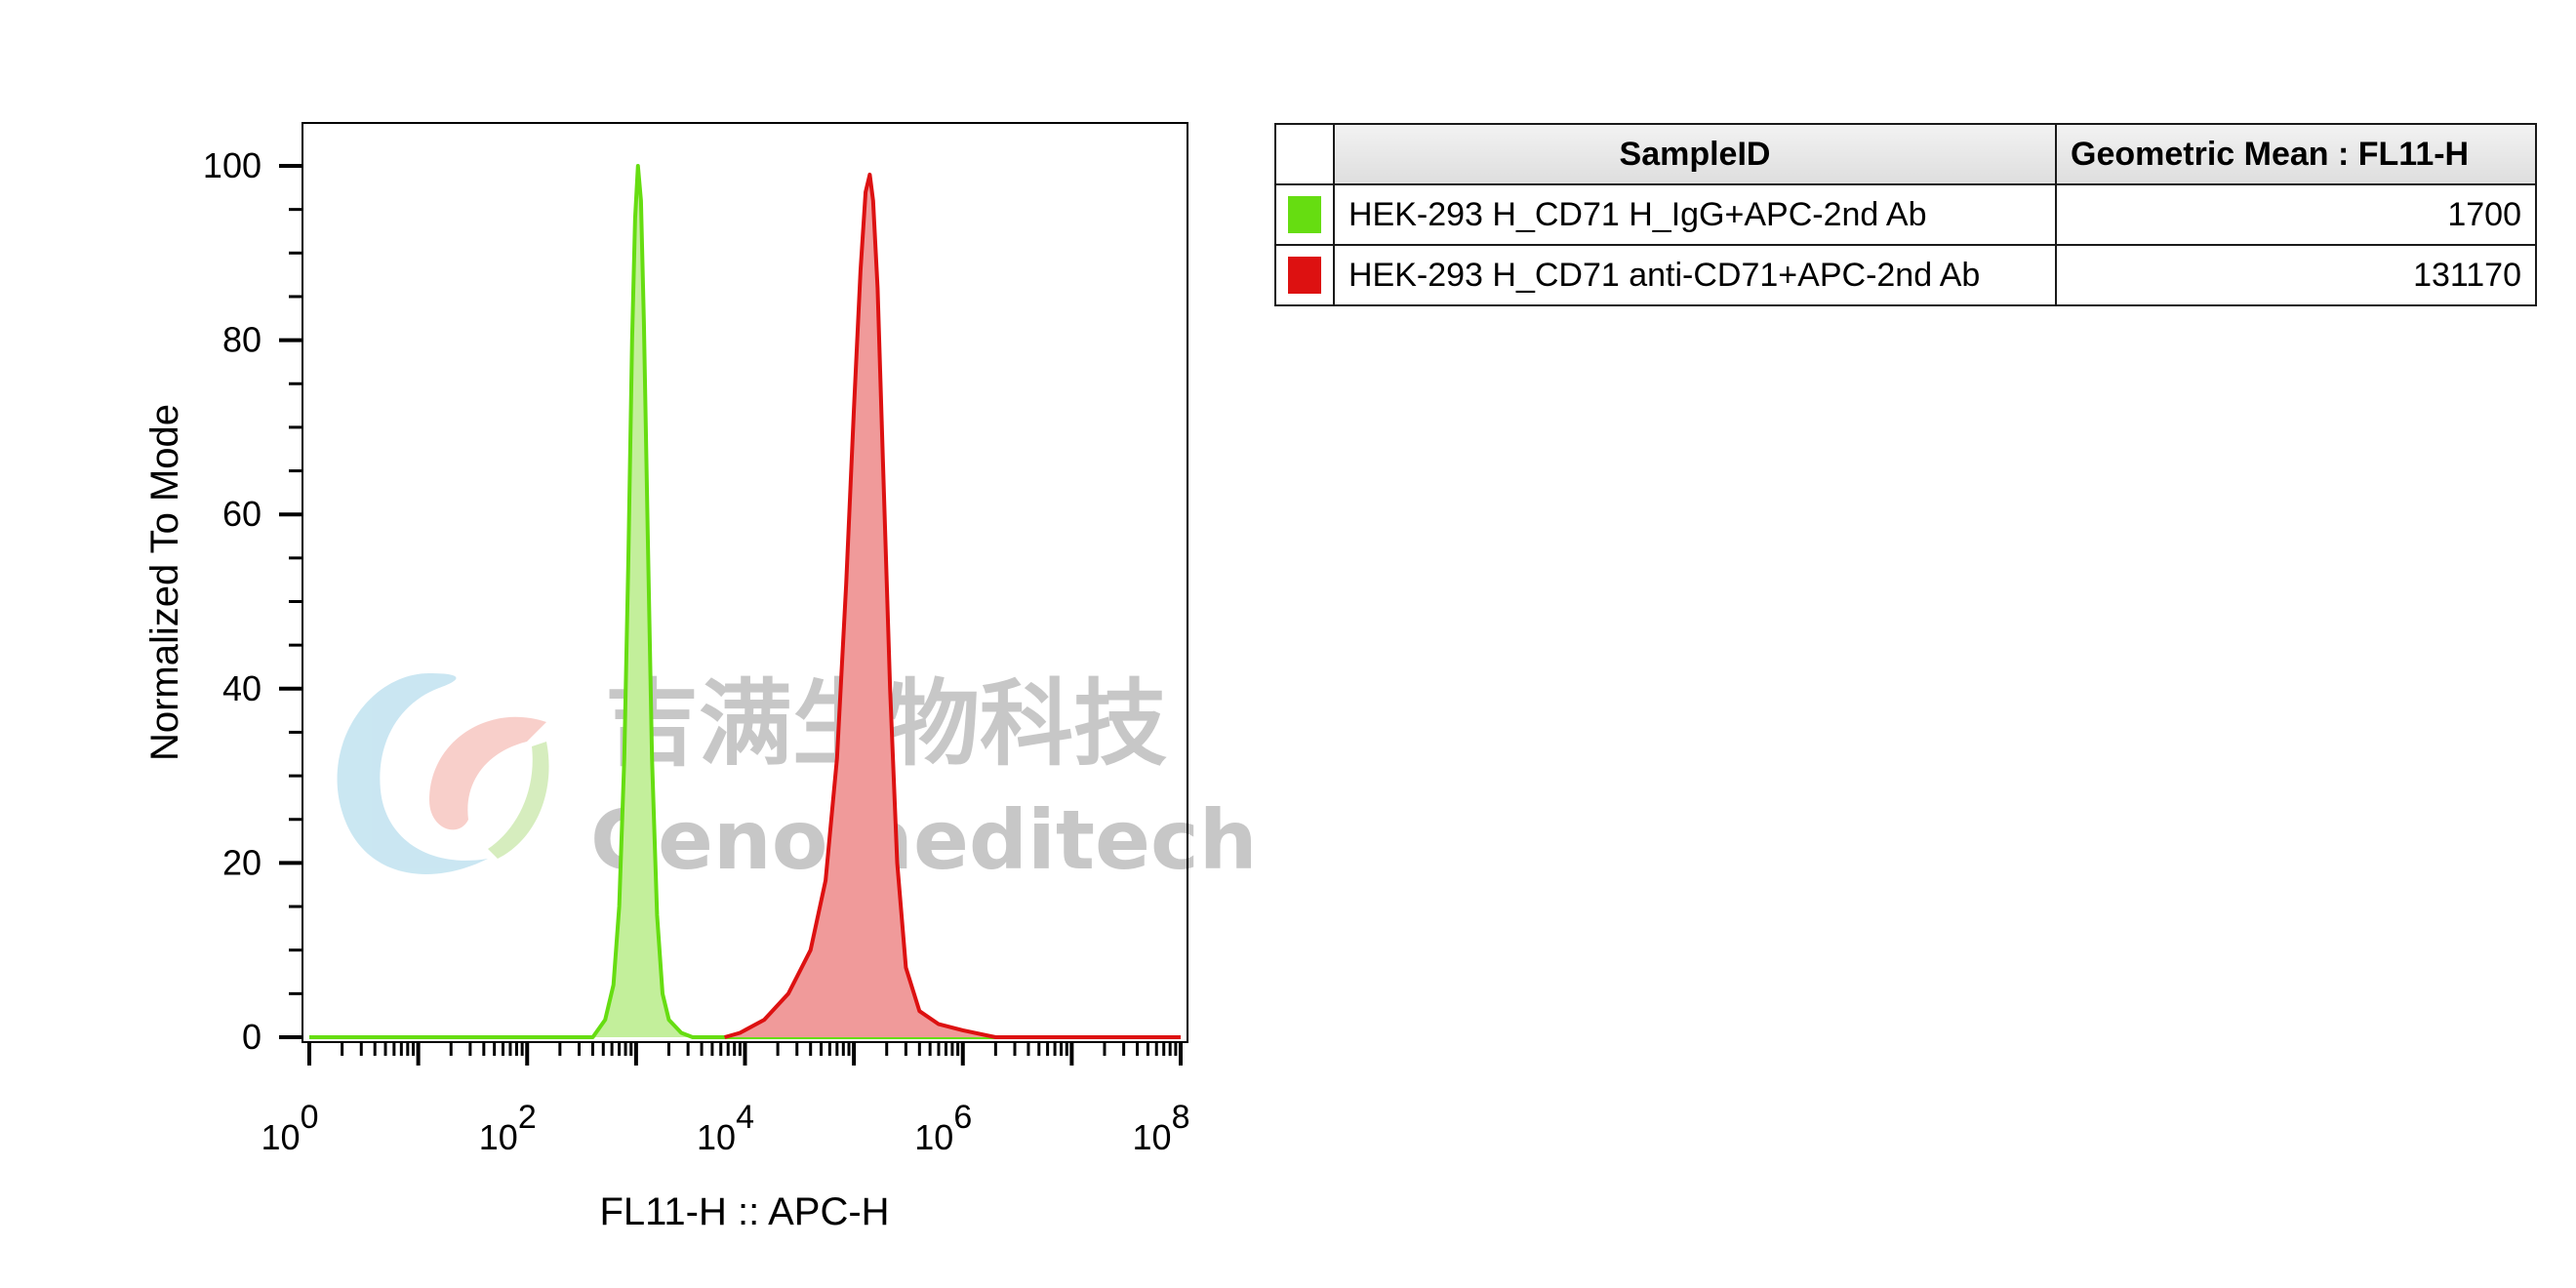 This screenshot has height=1288, width=2576. Describe the element at coordinates (252, 601) in the screenshot. I see `y-axis: 0 20 40 60 80 100` at that location.